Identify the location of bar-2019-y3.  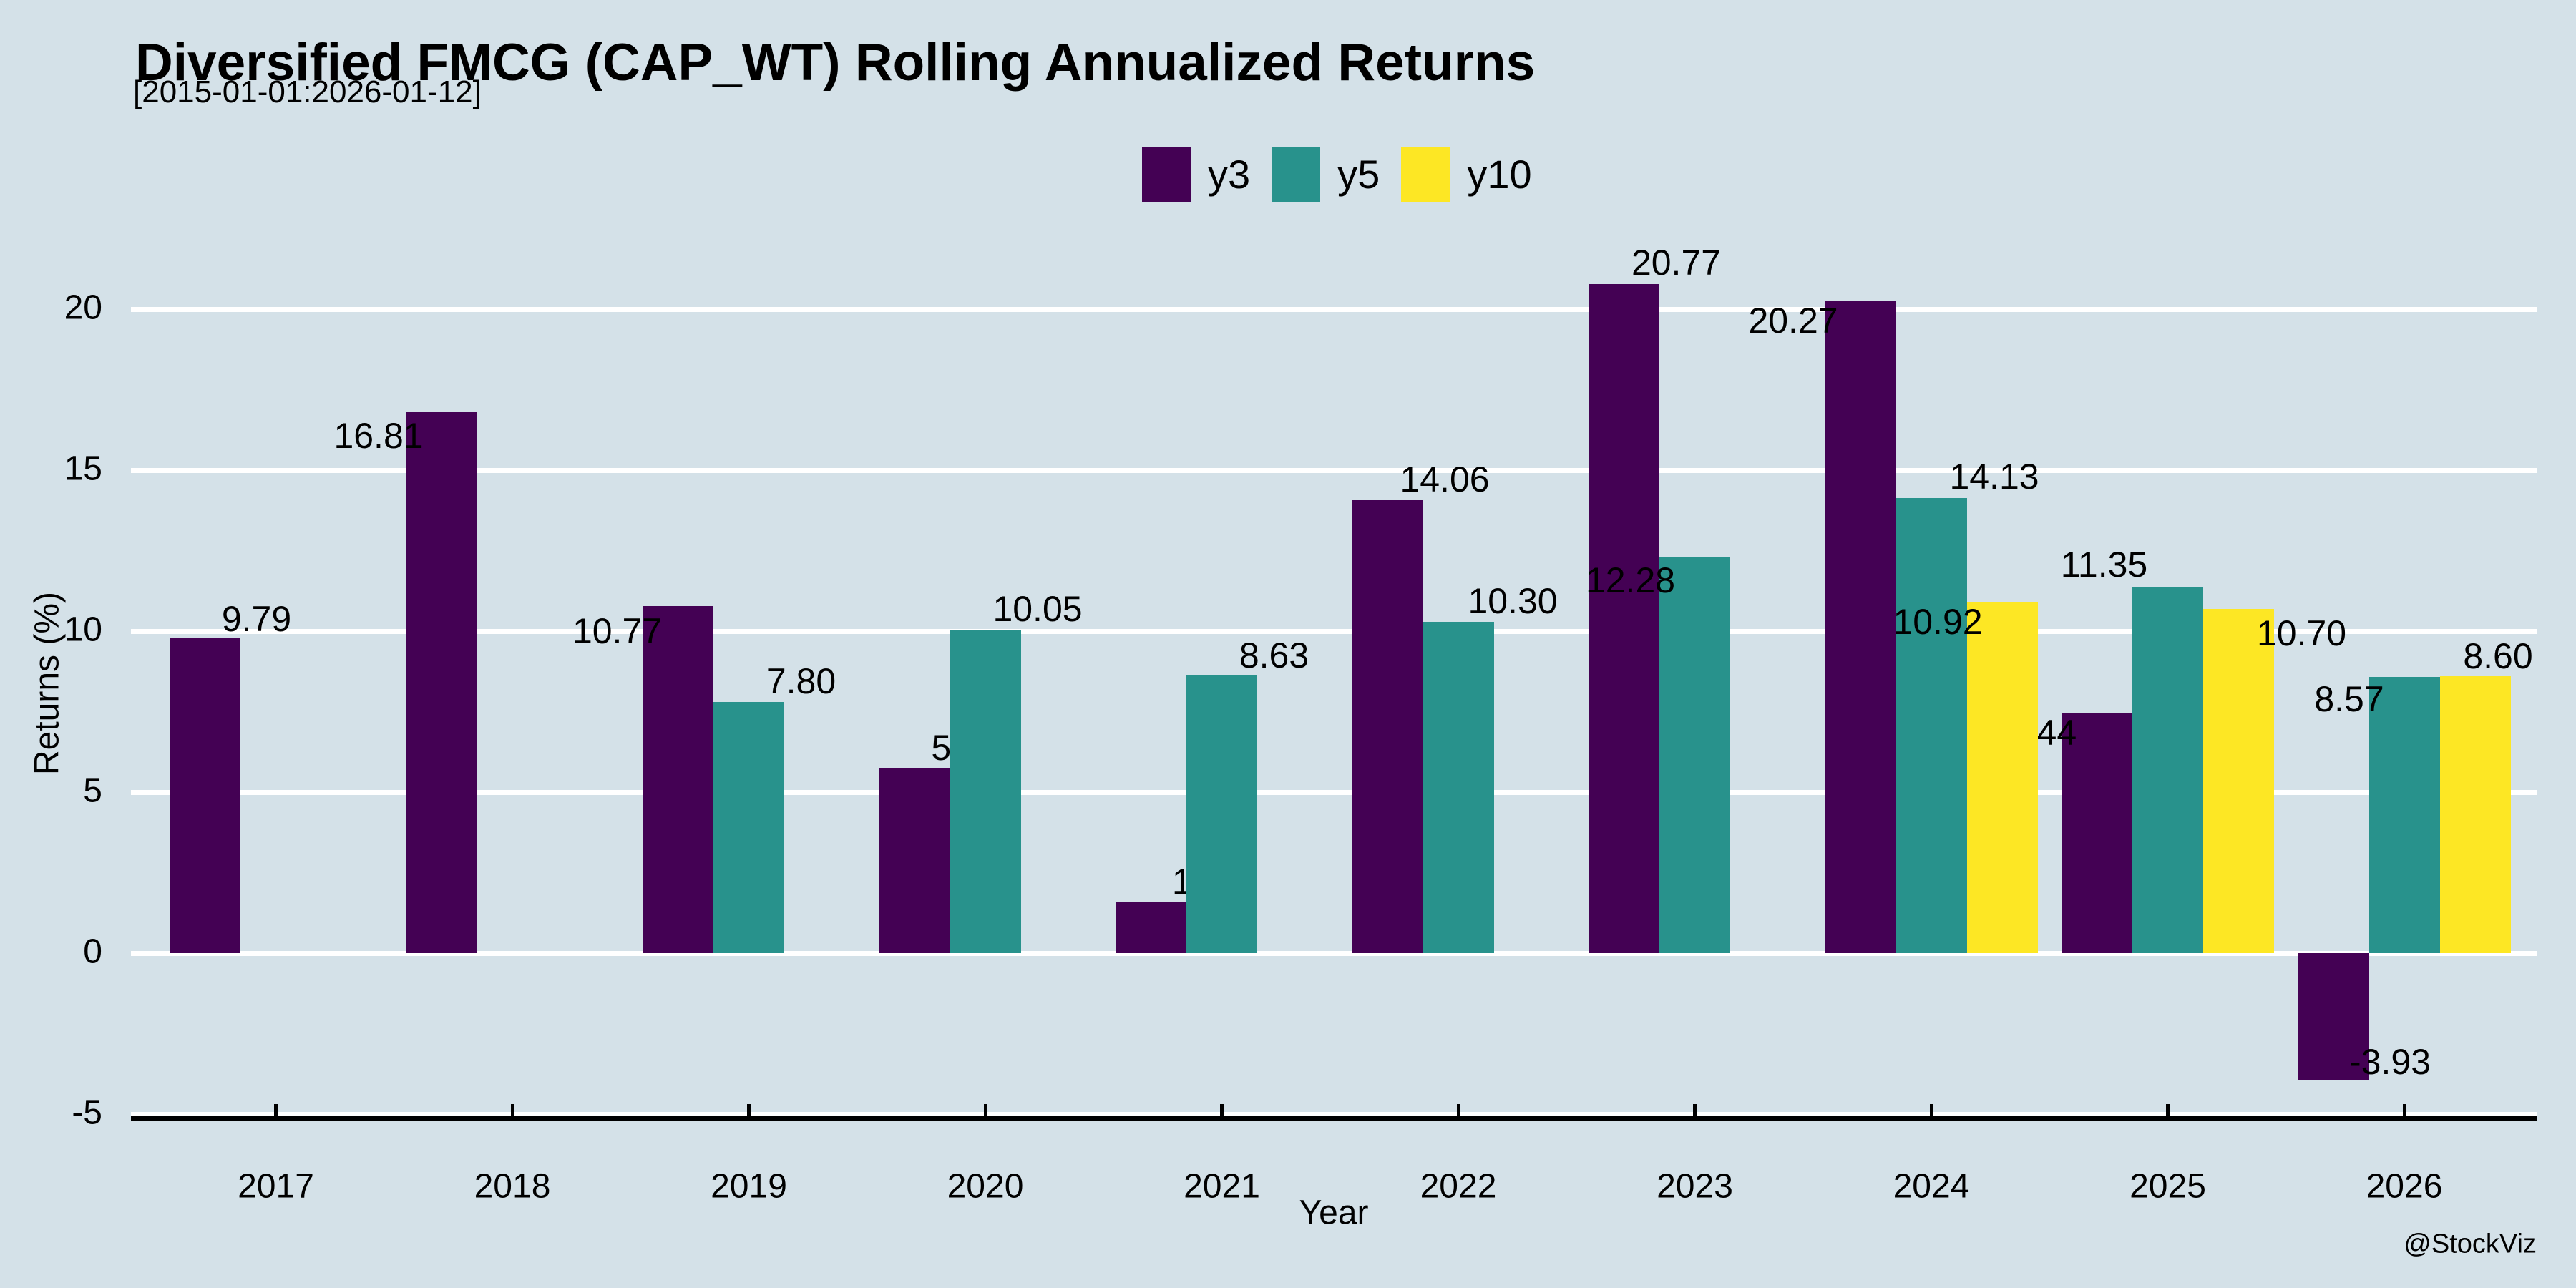
(678, 779).